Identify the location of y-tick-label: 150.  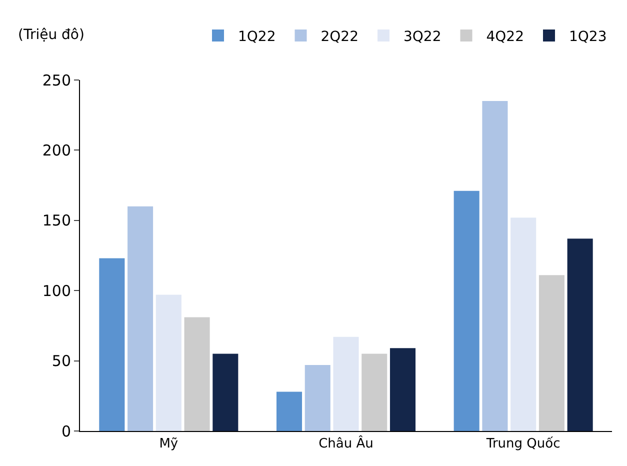
(56, 221).